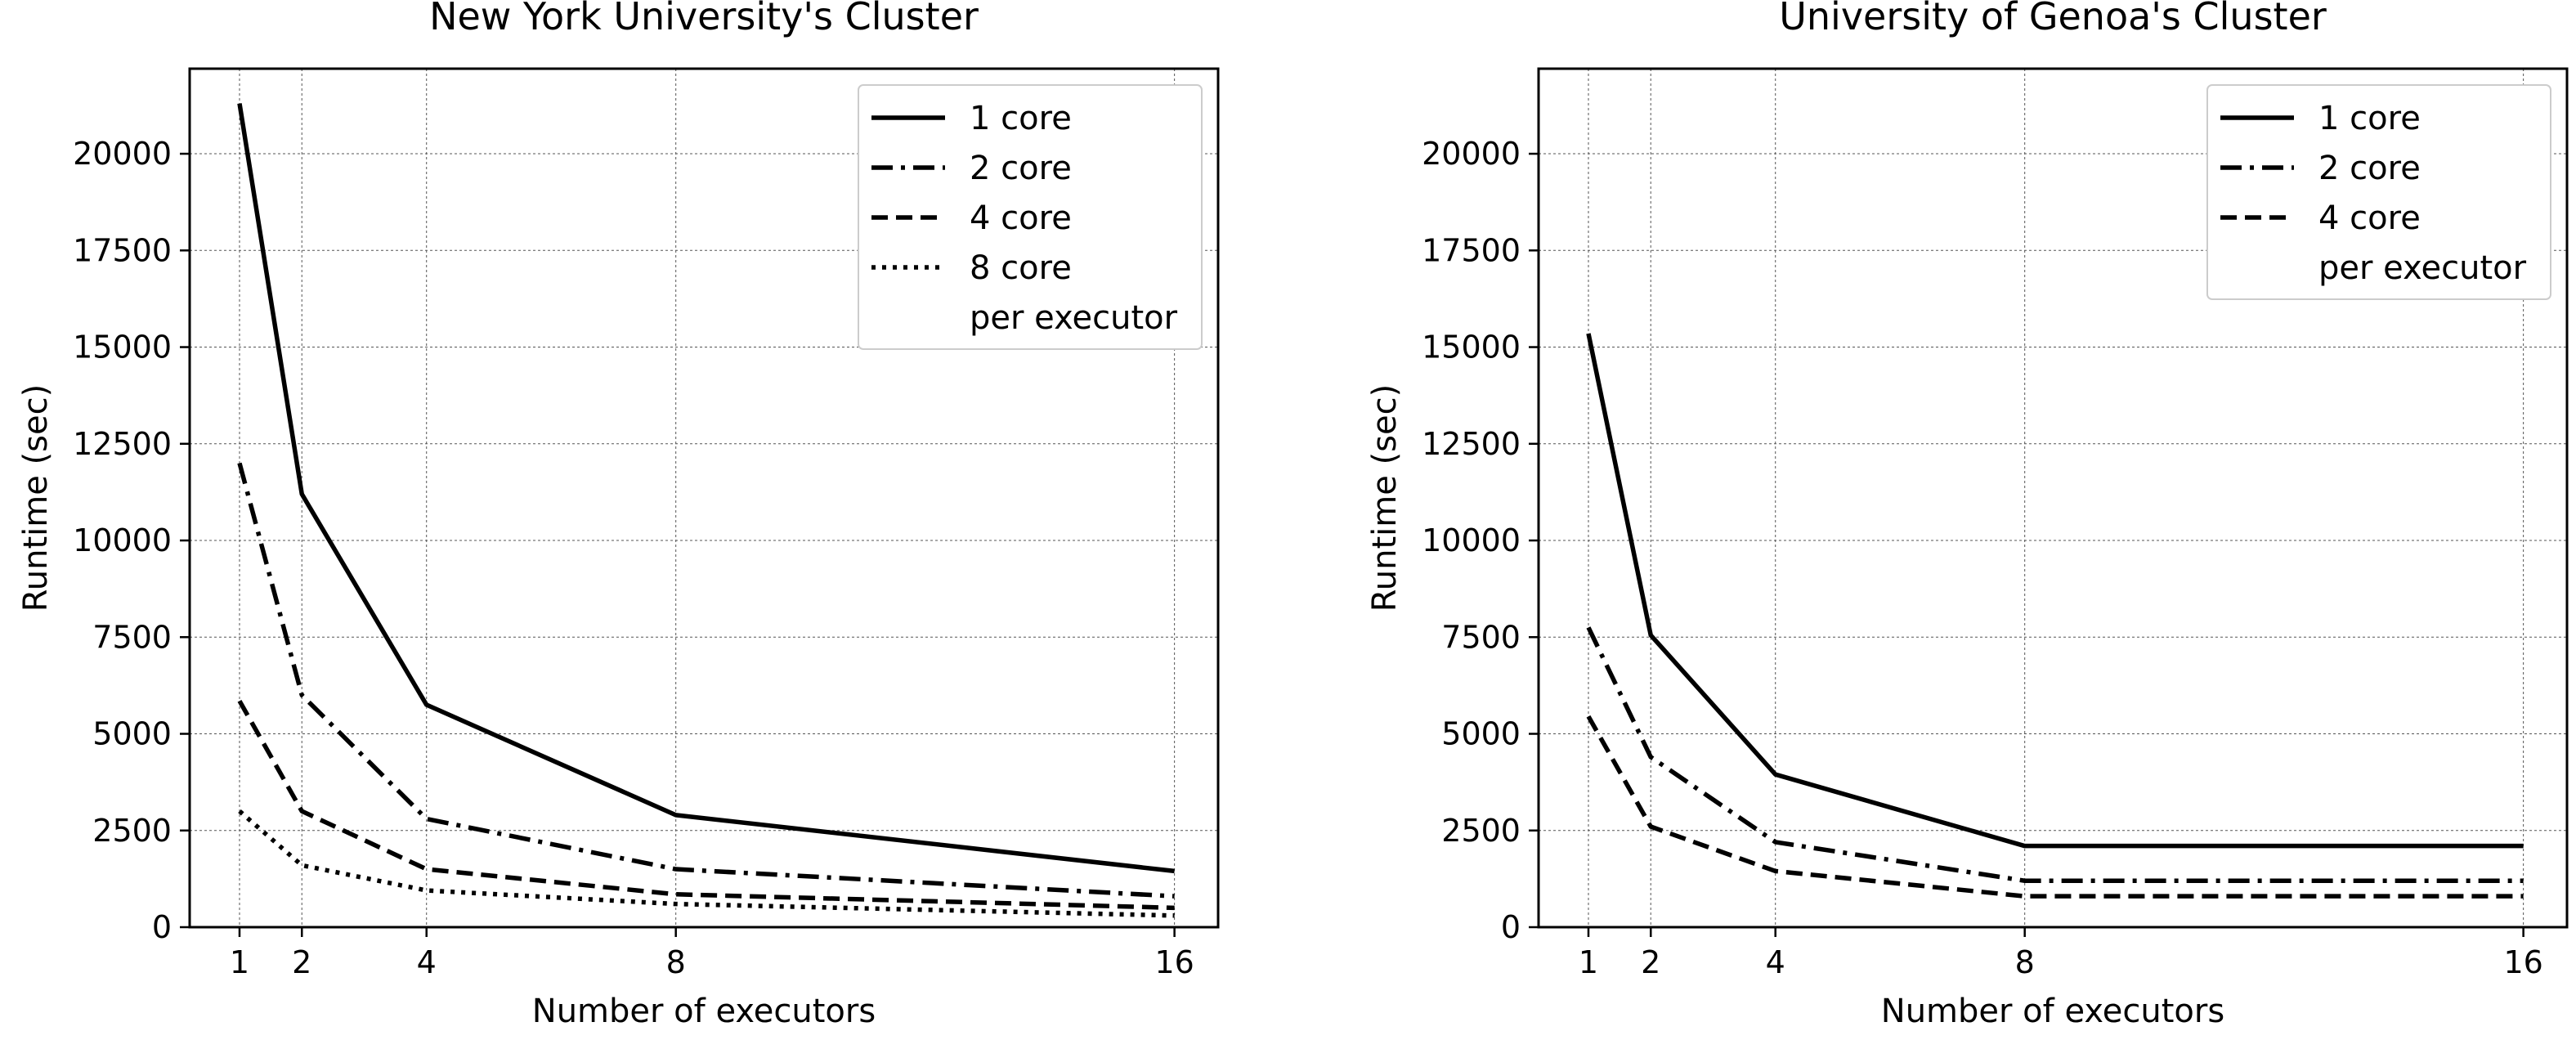 This screenshot has height=1040, width=2576. I want to click on chart-title: New York University's Cluster, so click(704, 19).